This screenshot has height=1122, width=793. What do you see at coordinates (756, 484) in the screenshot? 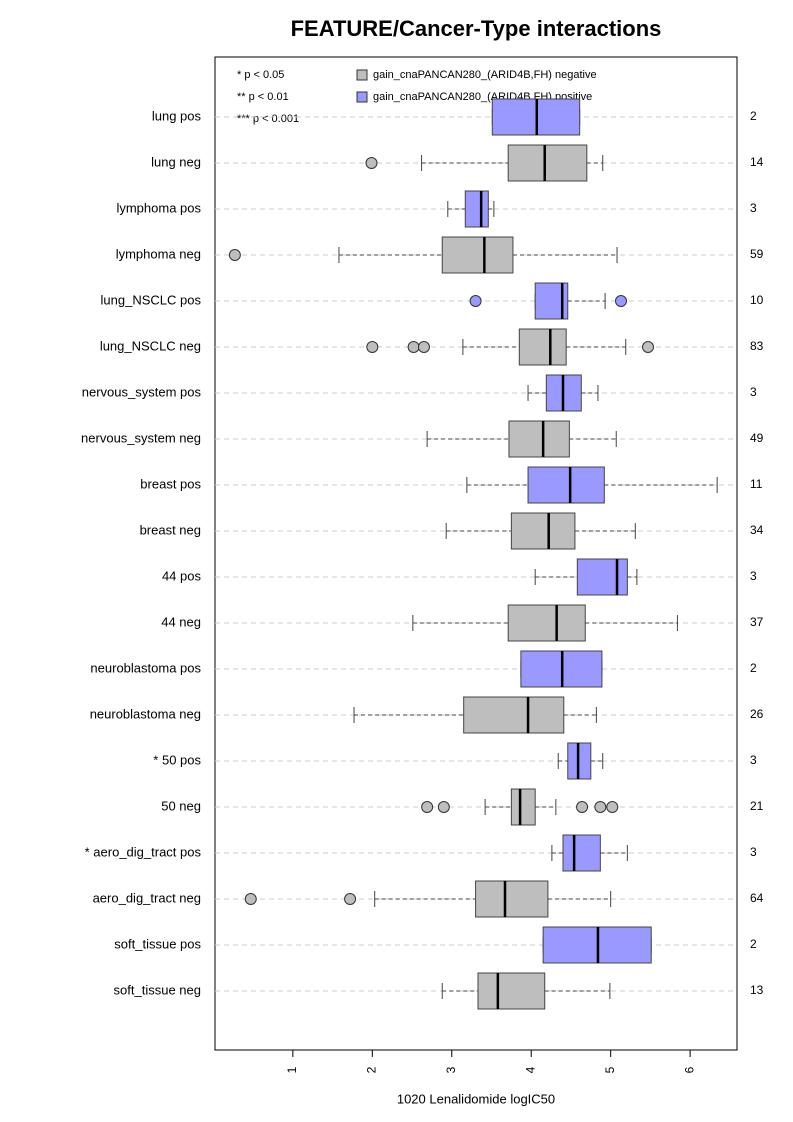
I see `count-label: 11` at bounding box center [756, 484].